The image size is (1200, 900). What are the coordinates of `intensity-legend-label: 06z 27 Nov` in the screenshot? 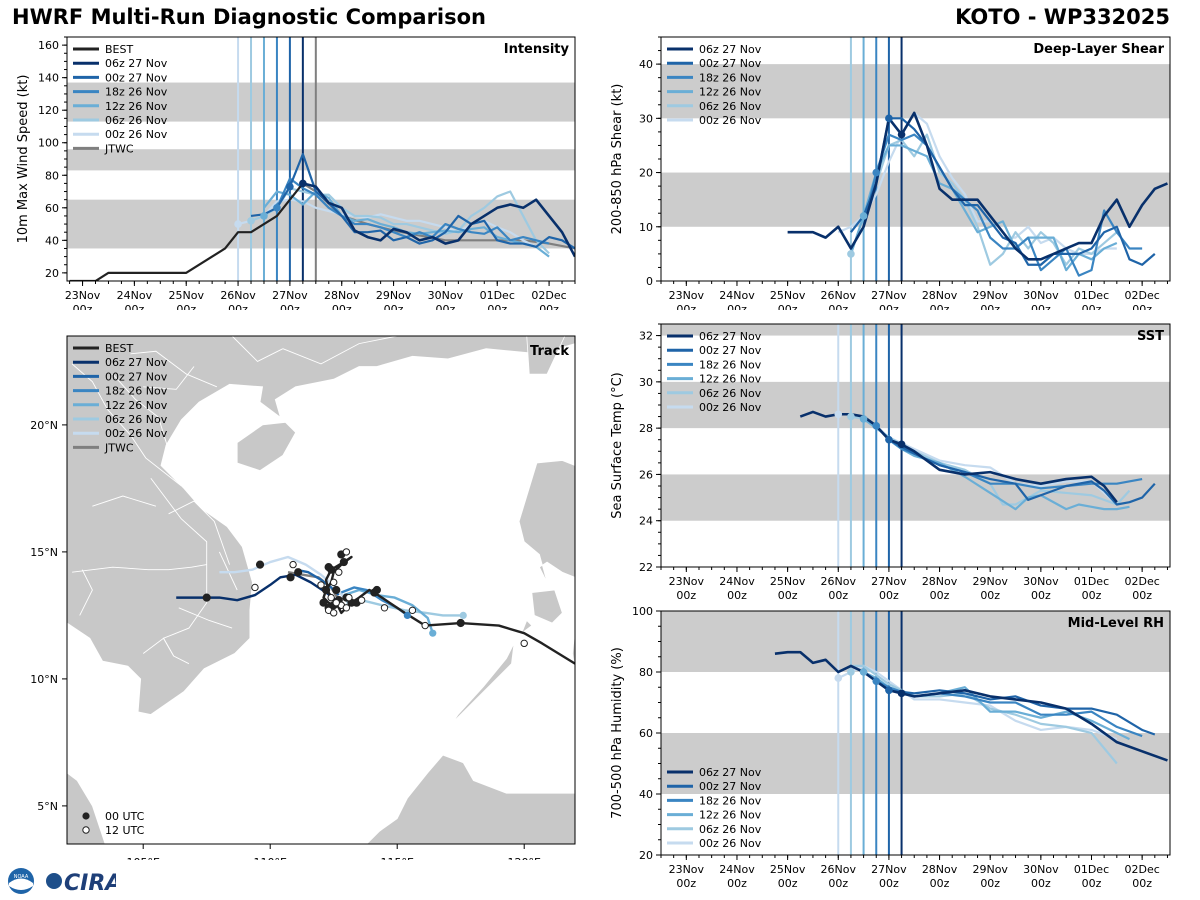 It's located at (136, 63).